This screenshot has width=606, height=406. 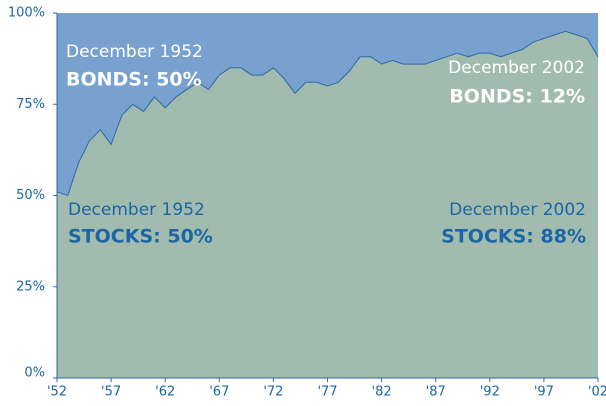 What do you see at coordinates (30, 104) in the screenshot?
I see `y-tick-label: 75%` at bounding box center [30, 104].